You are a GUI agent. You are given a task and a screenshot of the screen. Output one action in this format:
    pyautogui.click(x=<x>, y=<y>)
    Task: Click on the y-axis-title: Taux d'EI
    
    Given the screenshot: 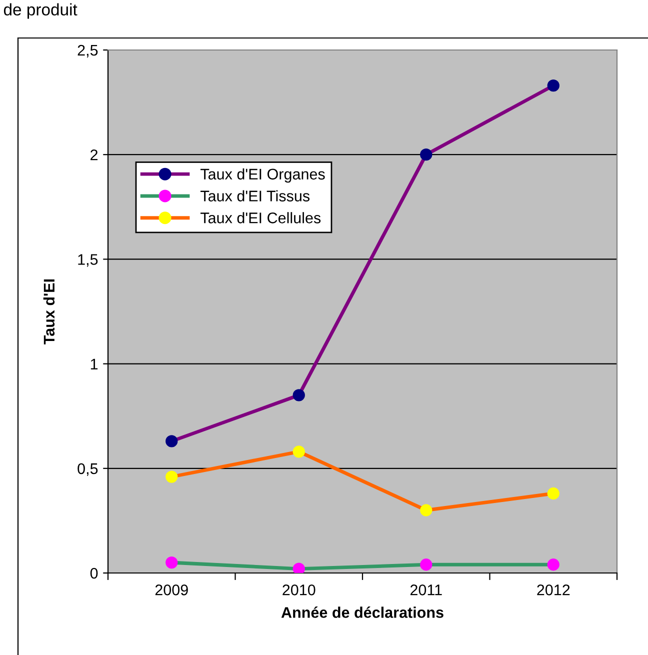 What is the action you would take?
    pyautogui.click(x=49, y=311)
    